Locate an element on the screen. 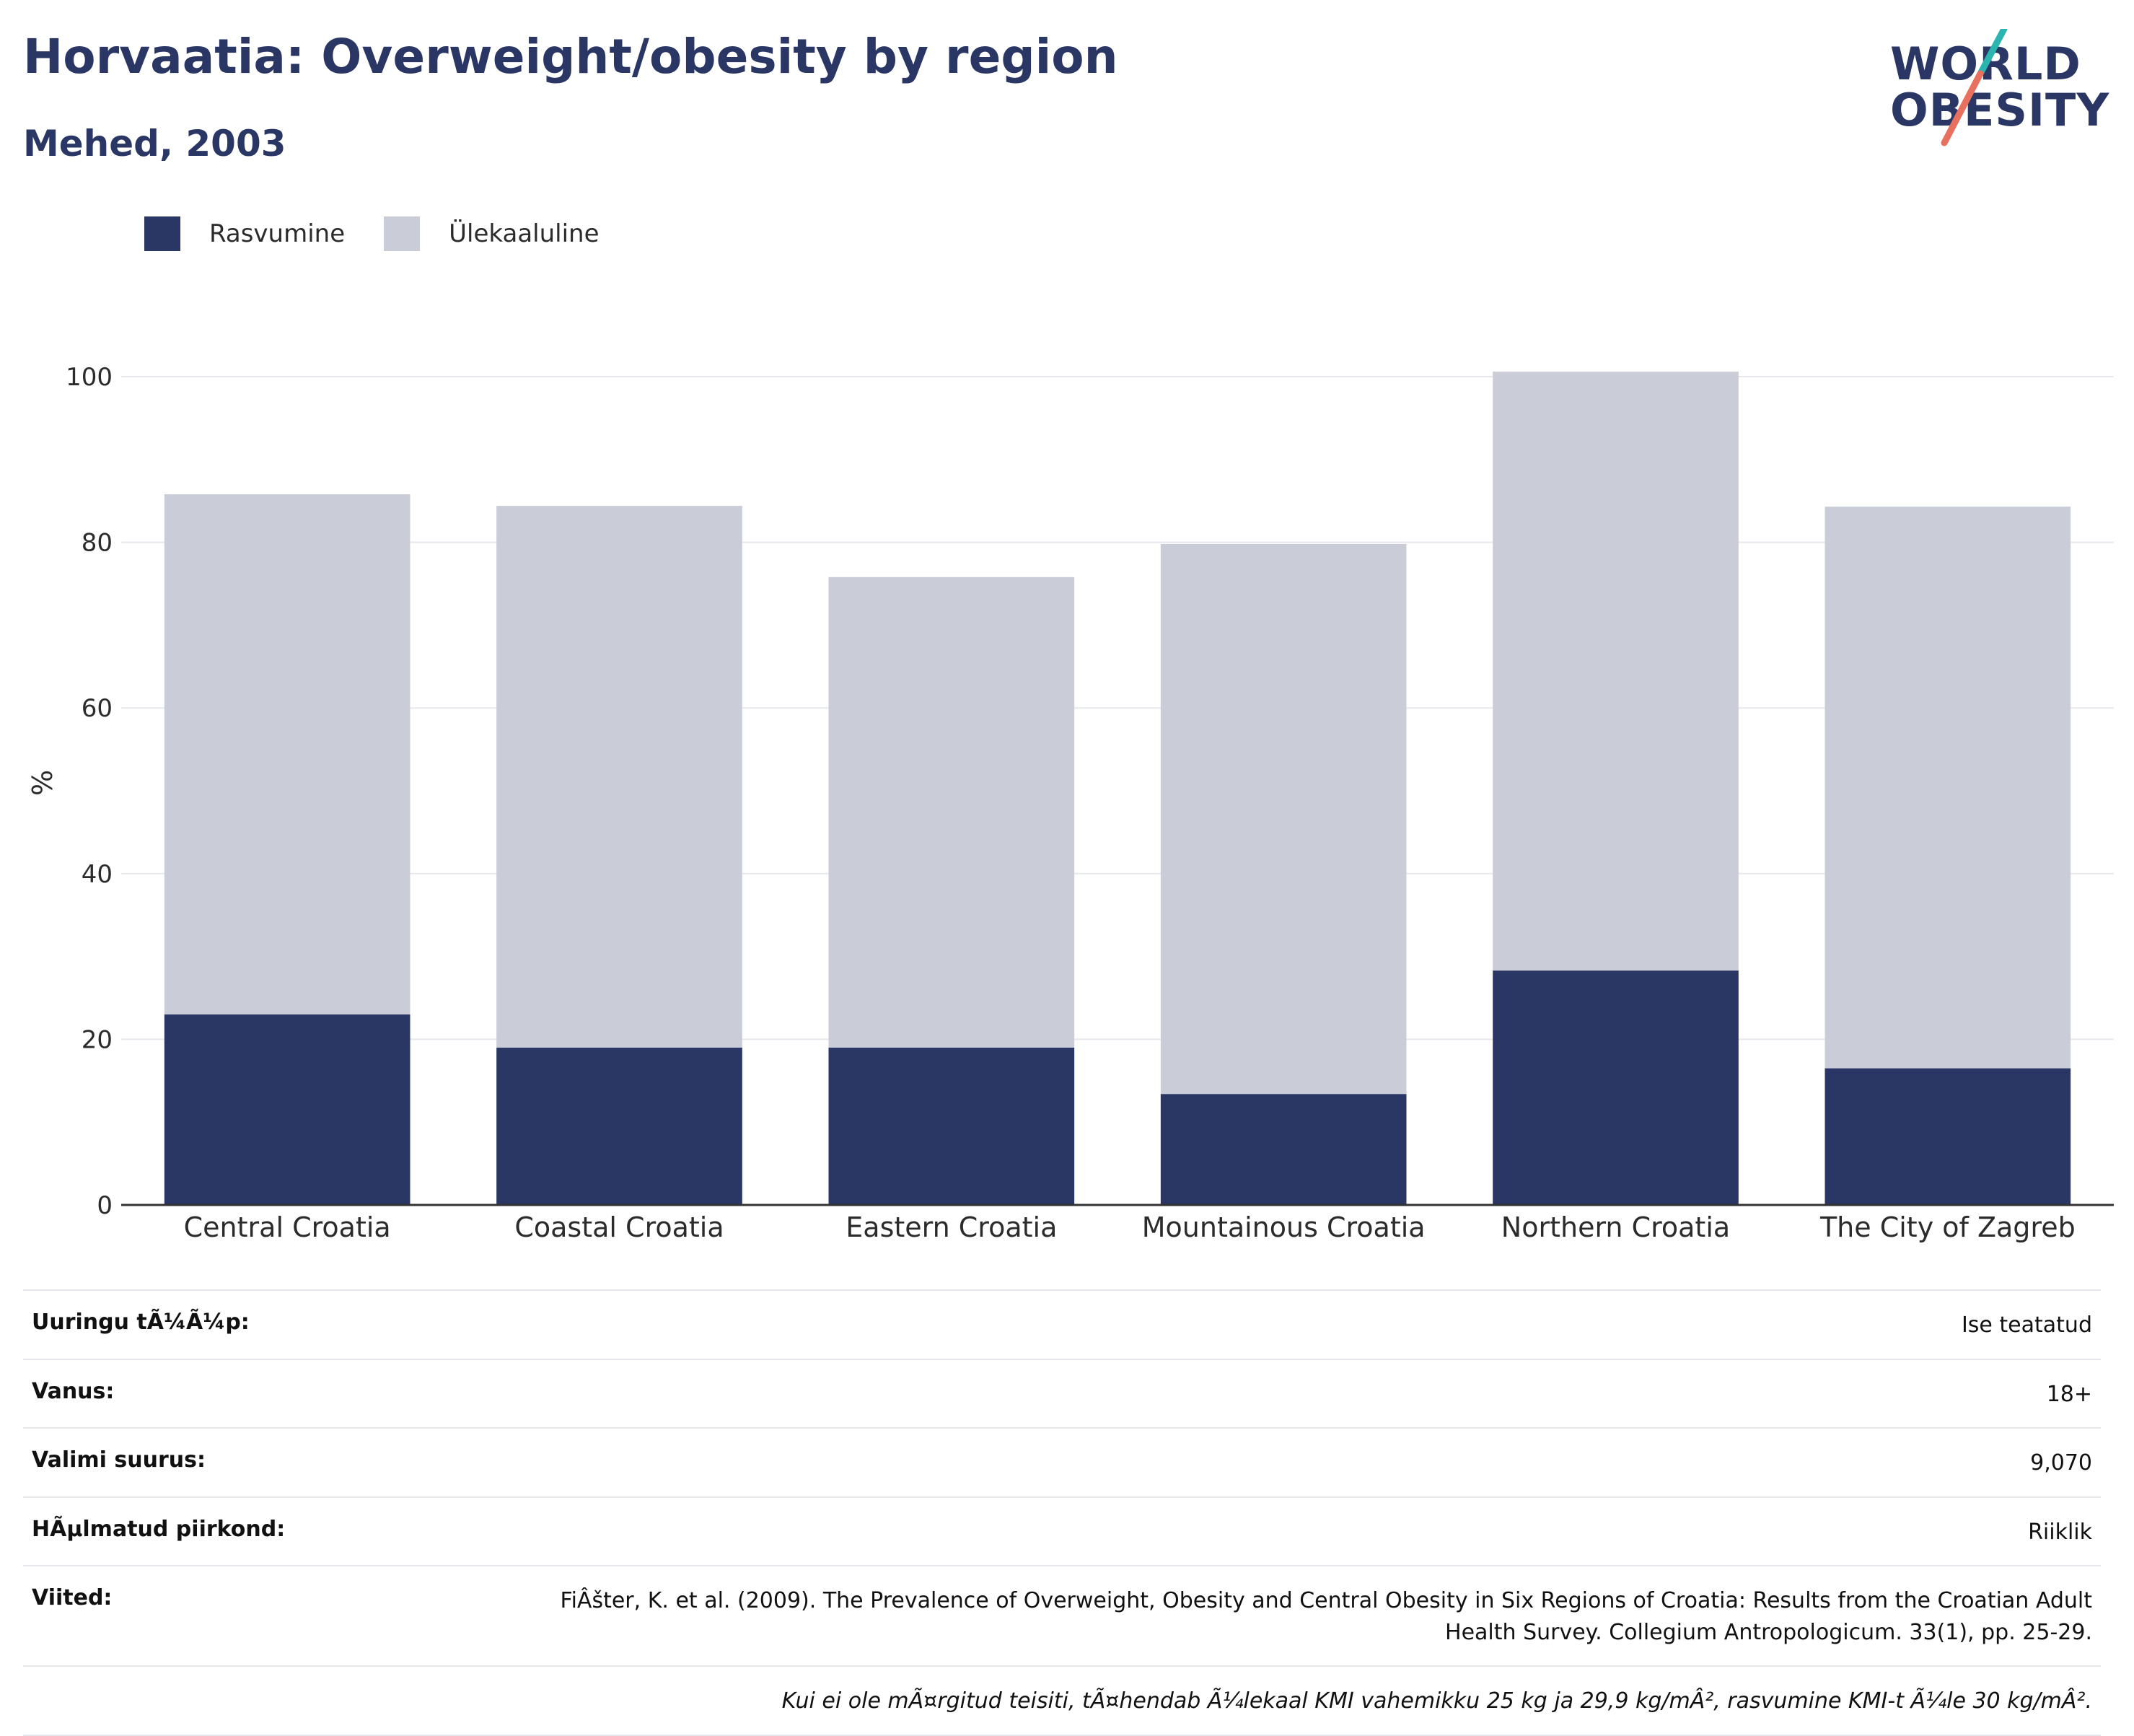  world-obesity-logo: WORLD OBESITY is located at coordinates (1995, 92).